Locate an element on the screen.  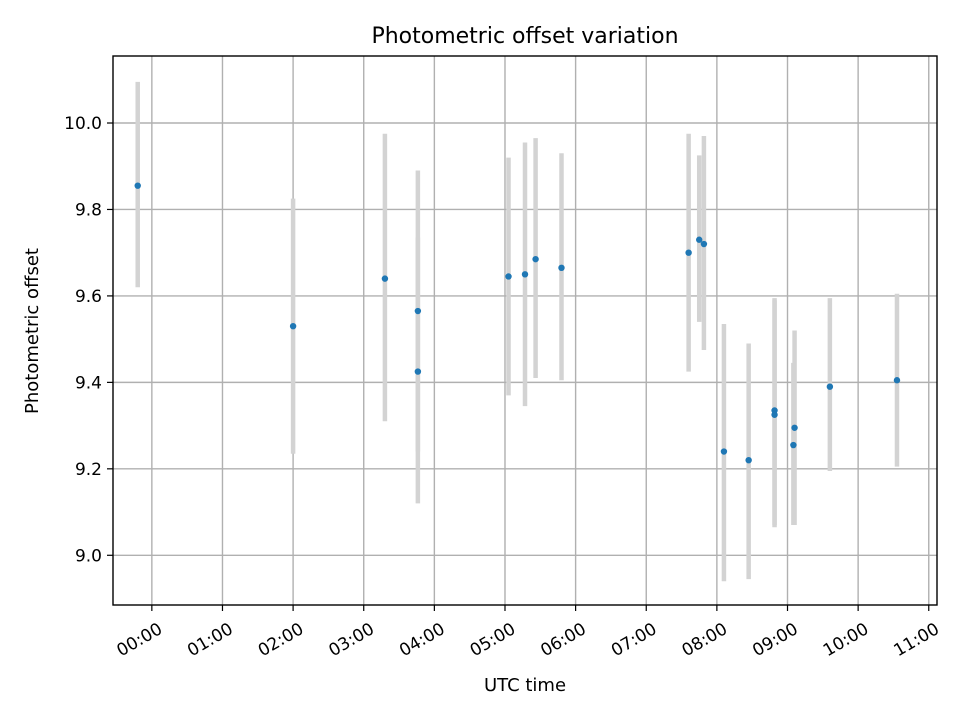
chart-title: Photometric offset variation is located at coordinates (524, 36).